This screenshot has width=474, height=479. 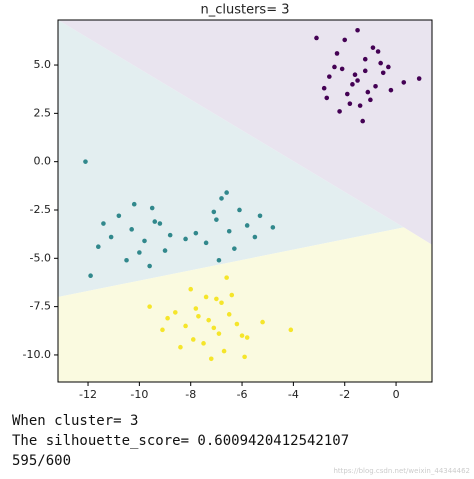 I want to click on y-tick-label: -5.0, so click(x=40, y=257).